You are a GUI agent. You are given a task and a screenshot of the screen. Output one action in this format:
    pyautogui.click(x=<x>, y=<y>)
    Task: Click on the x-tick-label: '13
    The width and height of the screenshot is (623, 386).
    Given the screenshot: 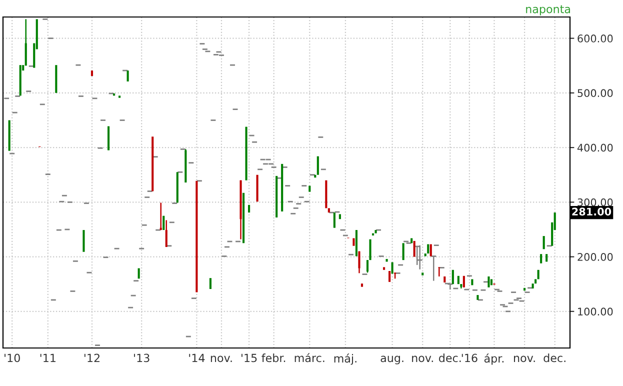 What is the action you would take?
    pyautogui.click(x=142, y=358)
    